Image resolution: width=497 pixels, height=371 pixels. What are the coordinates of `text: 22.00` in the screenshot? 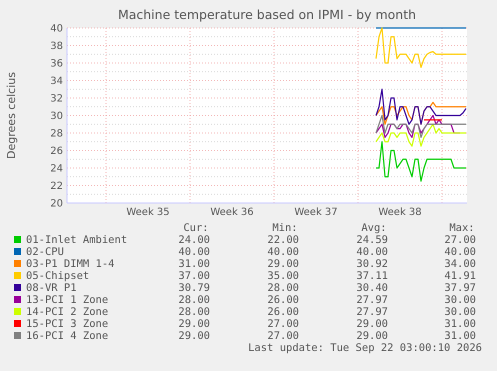 It's located at (283, 240).